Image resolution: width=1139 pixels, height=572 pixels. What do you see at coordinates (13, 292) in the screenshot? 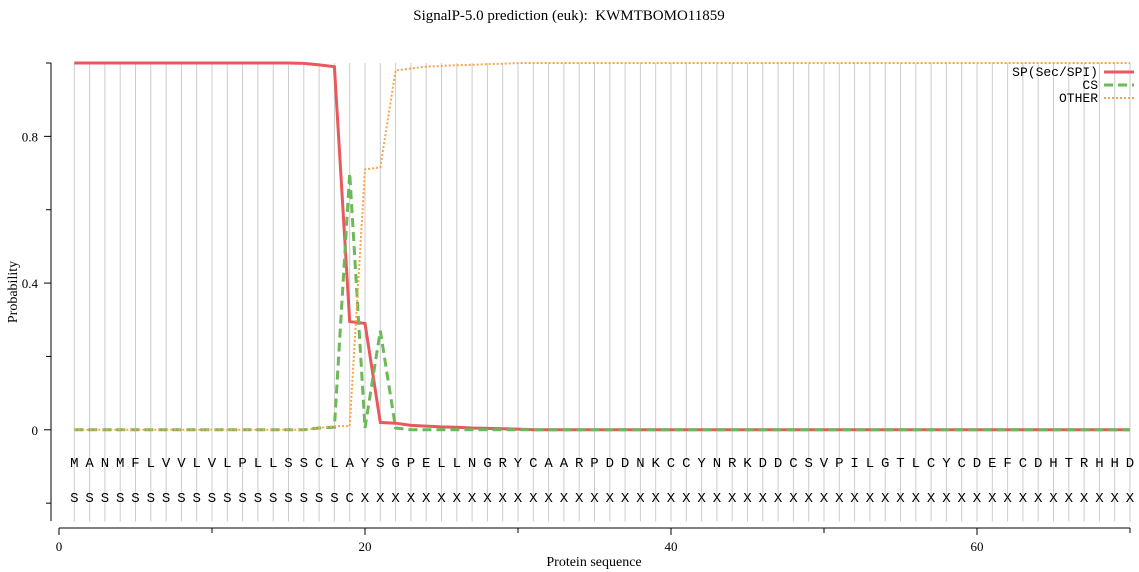
I see `y-axis-label: Probability` at bounding box center [13, 292].